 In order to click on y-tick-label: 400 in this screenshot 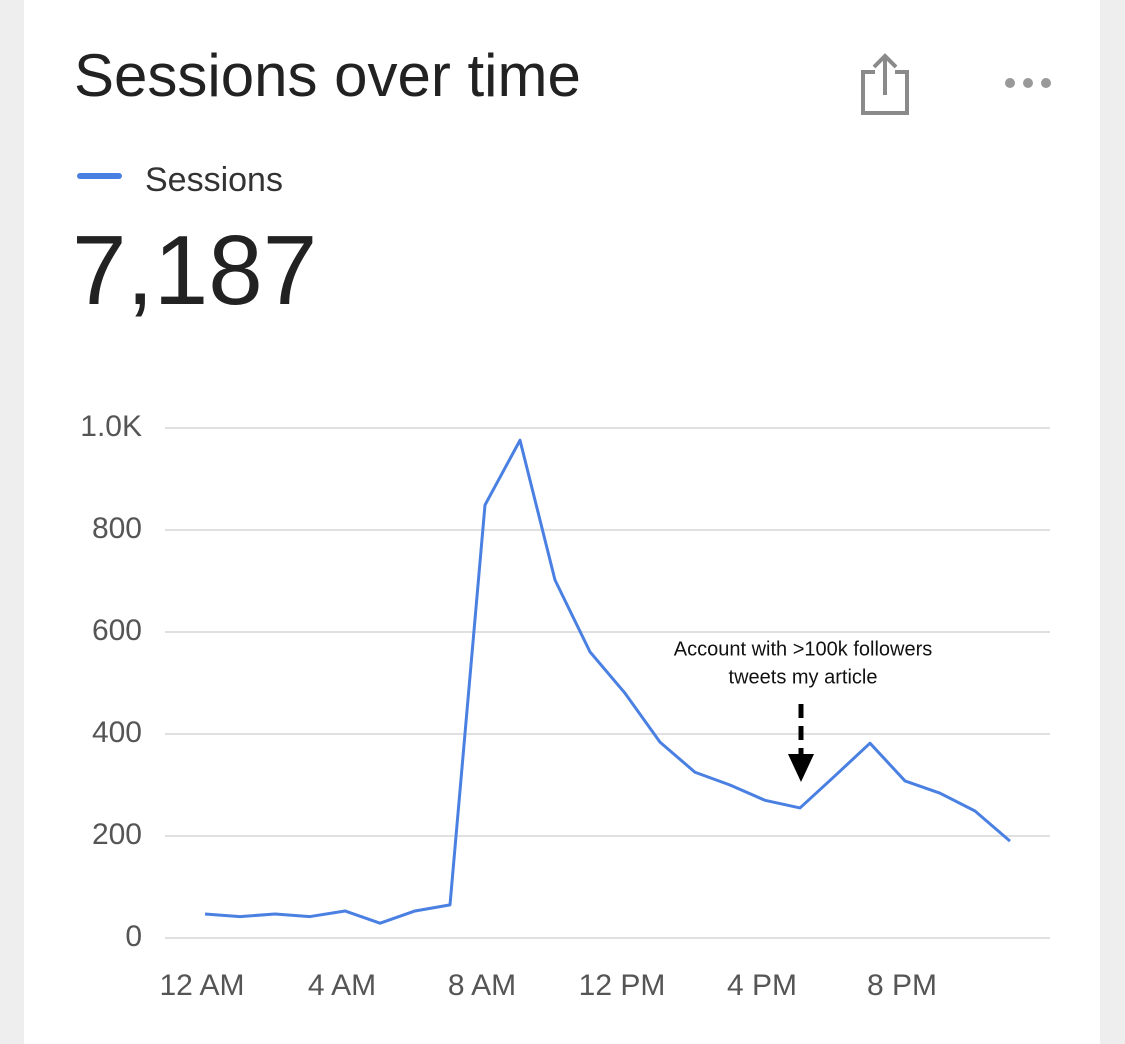, I will do `click(117, 732)`.